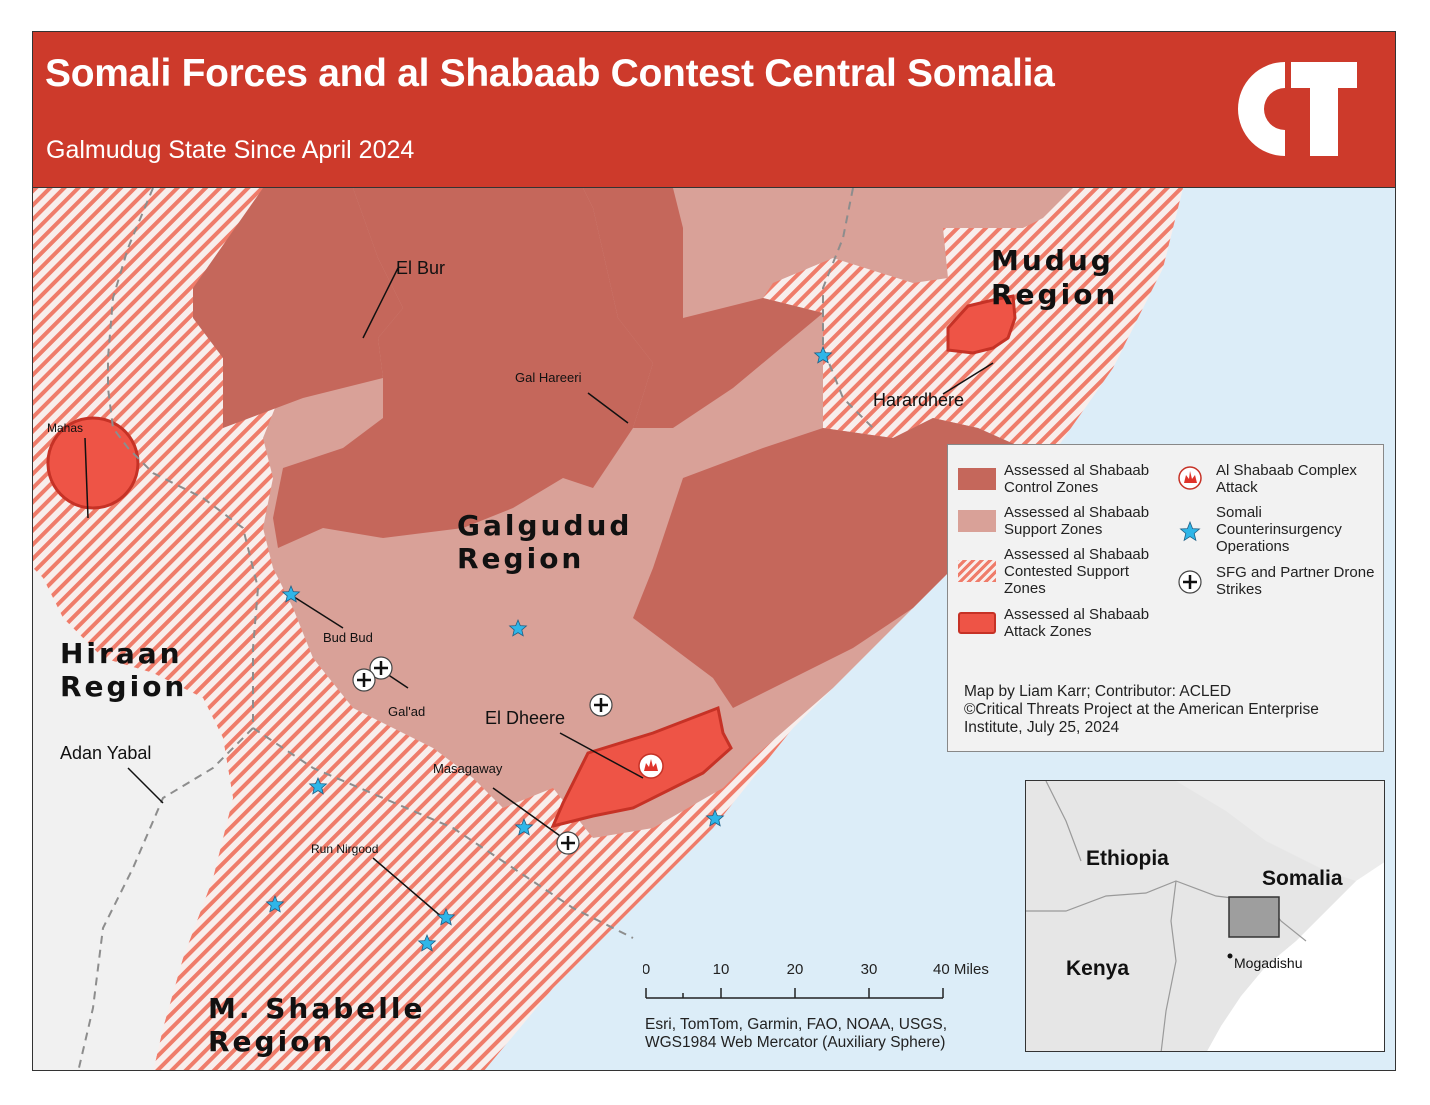  I want to click on study-area-box, so click(1254, 917).